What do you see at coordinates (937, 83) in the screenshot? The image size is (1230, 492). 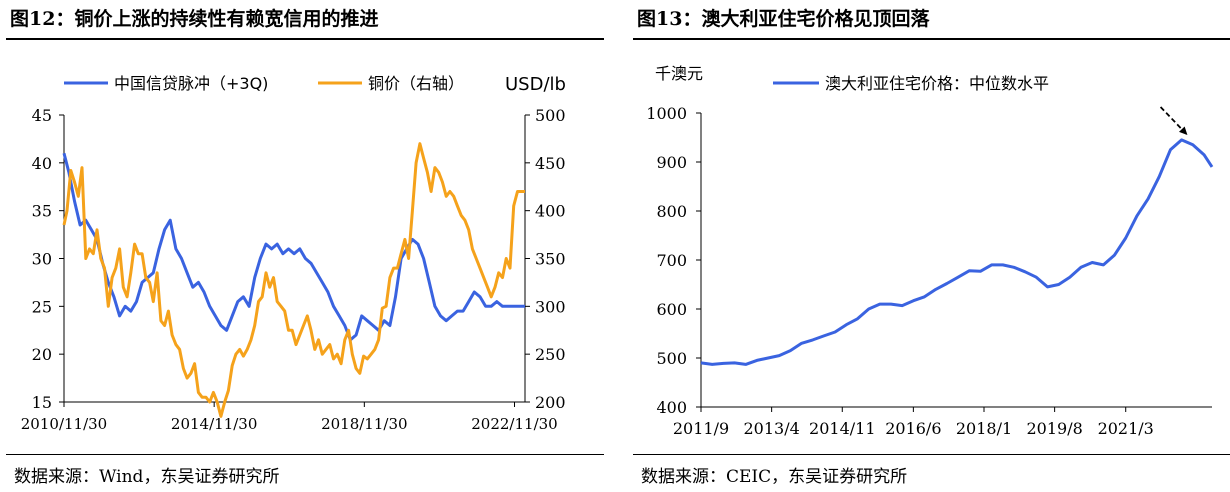 I see `legend-label-house: 澳大利亚住宅价格：中位数水平` at bounding box center [937, 83].